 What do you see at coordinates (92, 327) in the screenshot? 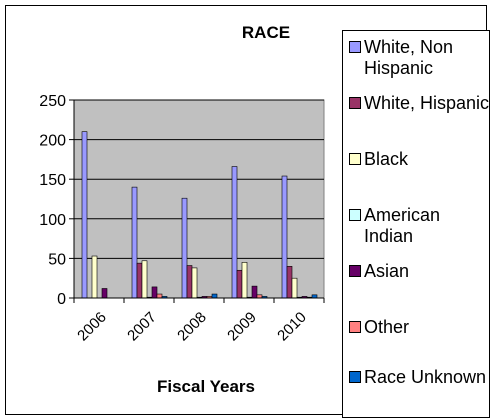
I see `x-tick-label: 2006` at bounding box center [92, 327].